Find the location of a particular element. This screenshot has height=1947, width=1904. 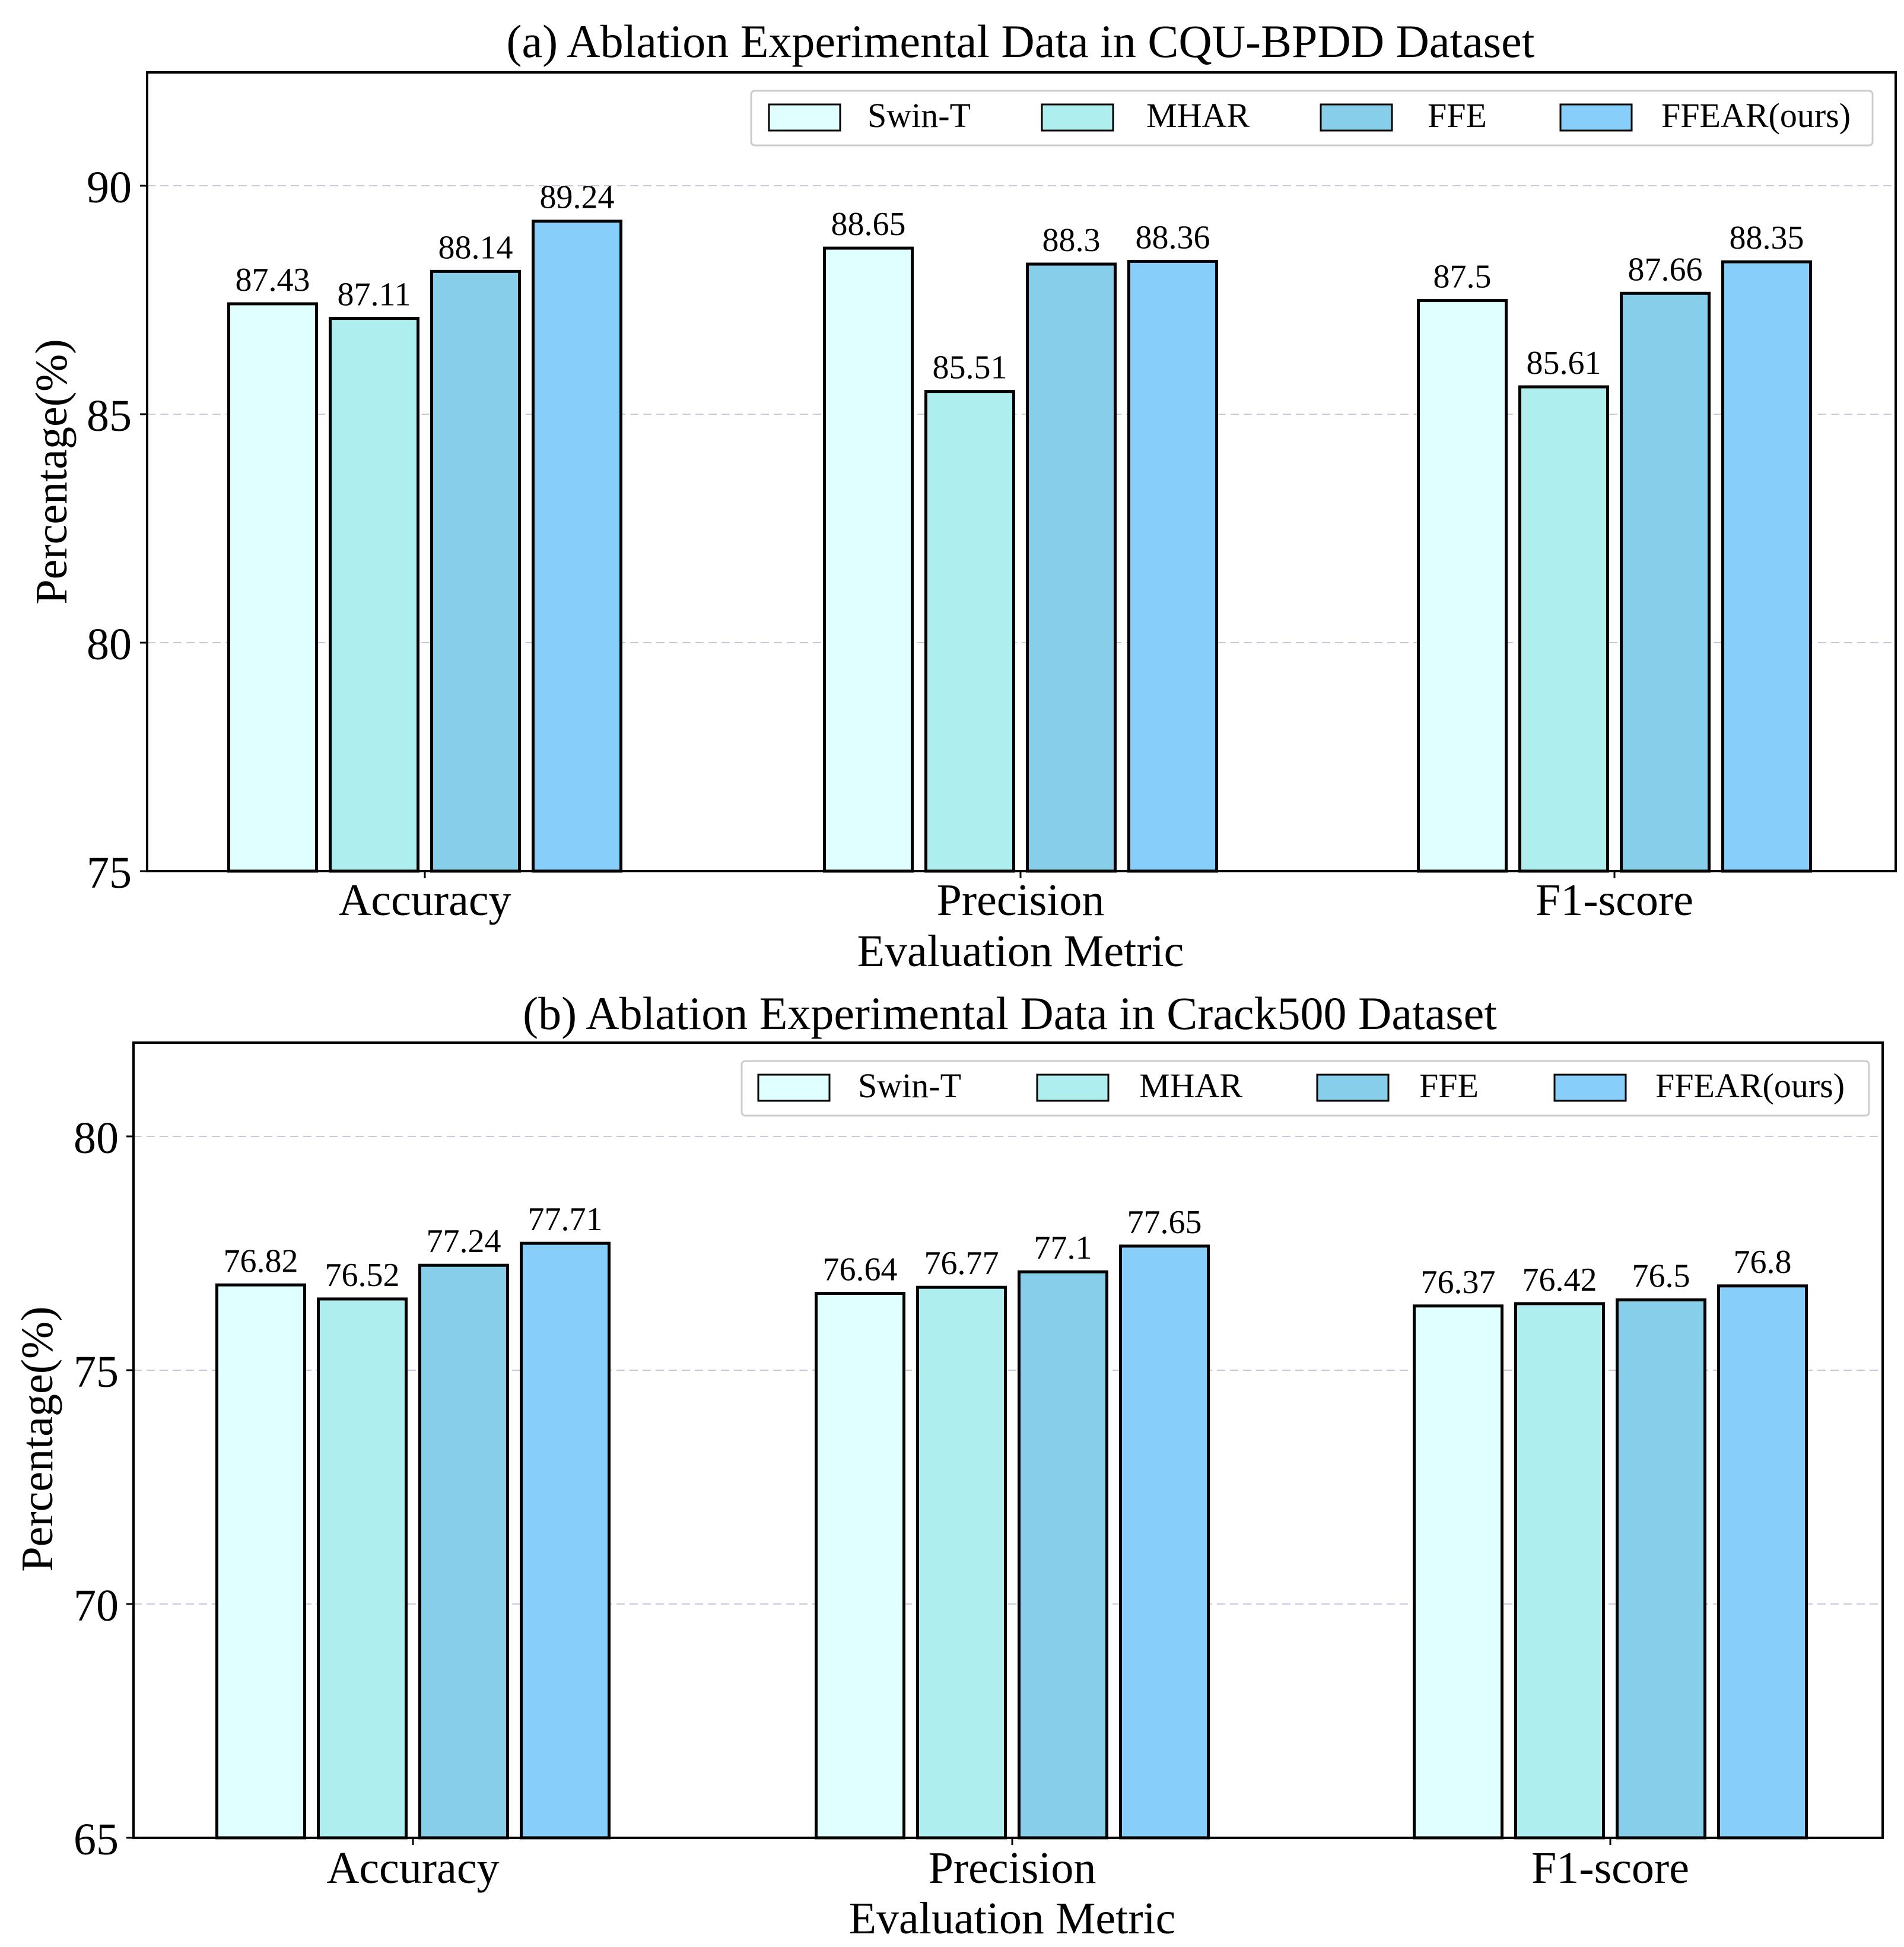

y-ticks-b: 65 70 75 80 is located at coordinates (104, 1489).